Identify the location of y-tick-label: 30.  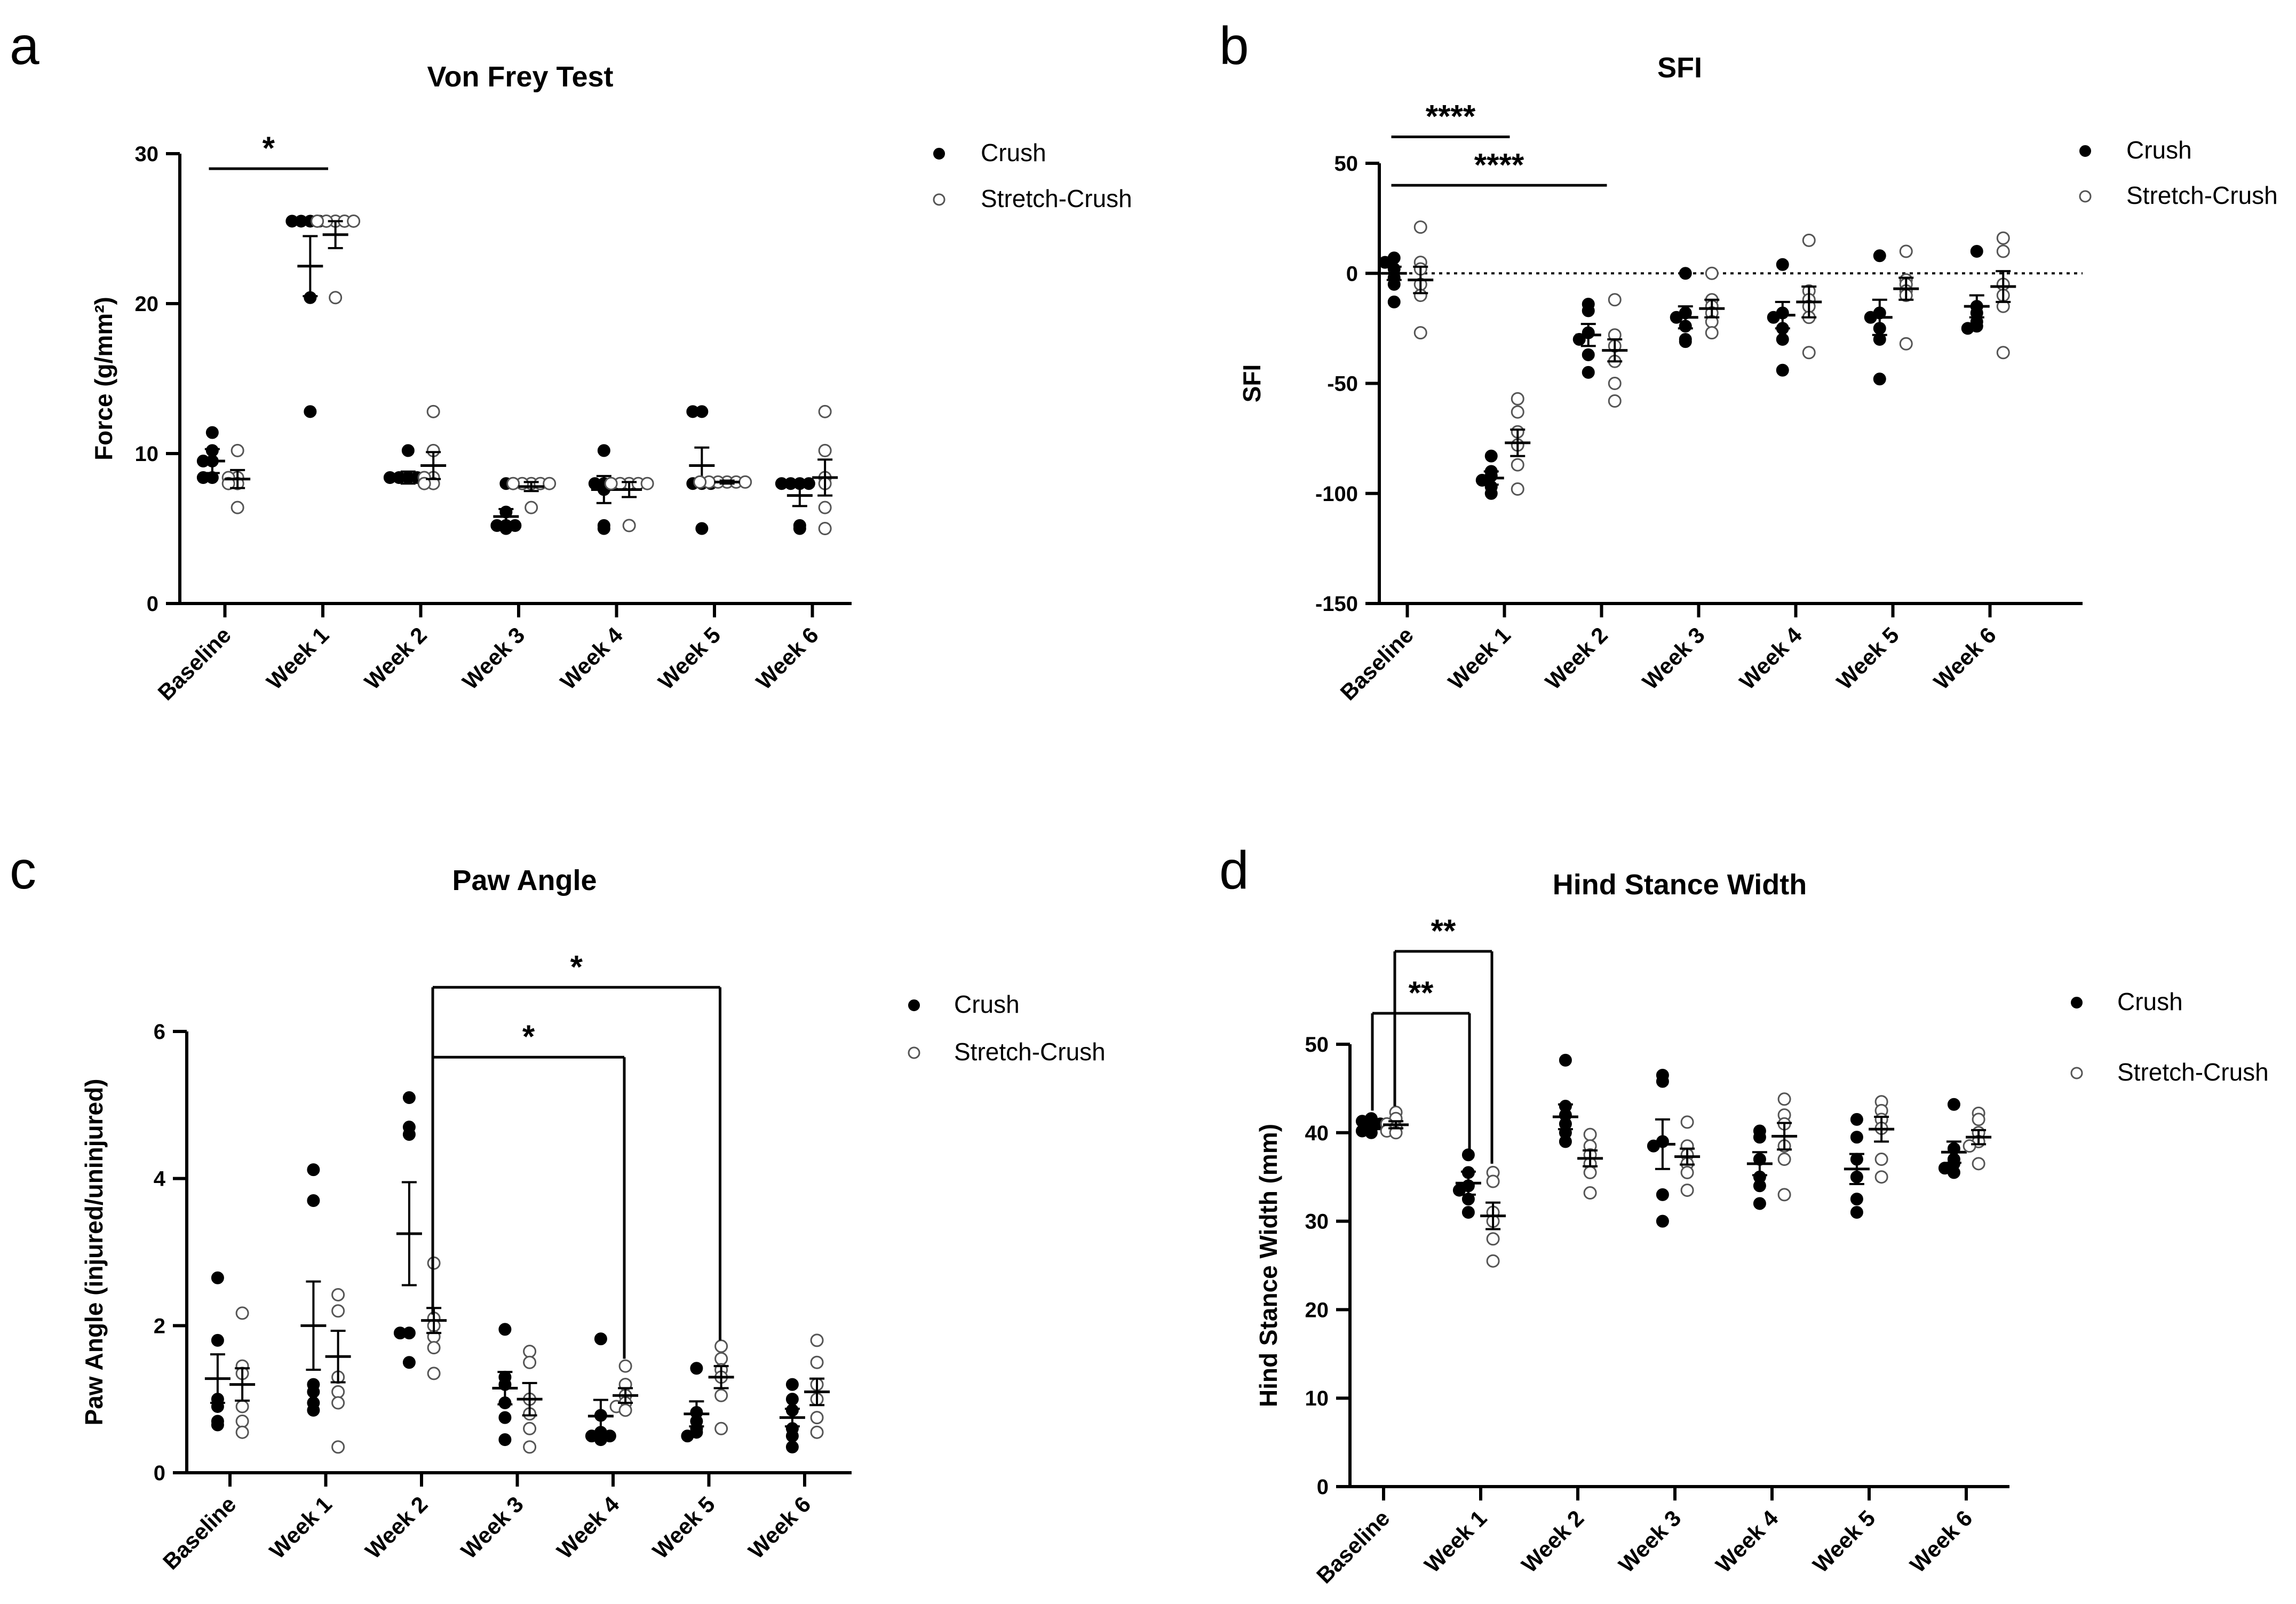
(1317, 1222).